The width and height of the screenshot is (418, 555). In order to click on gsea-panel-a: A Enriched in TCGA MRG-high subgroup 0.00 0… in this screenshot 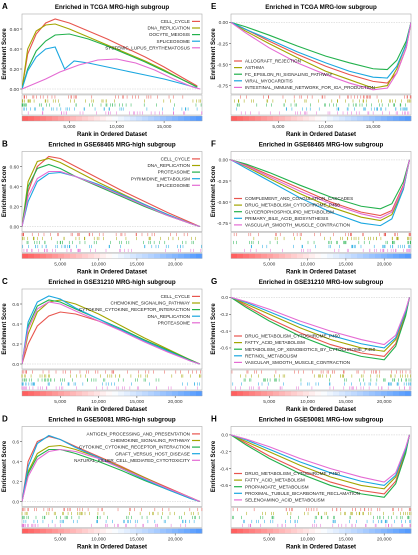, I will do `click(102, 70)`.